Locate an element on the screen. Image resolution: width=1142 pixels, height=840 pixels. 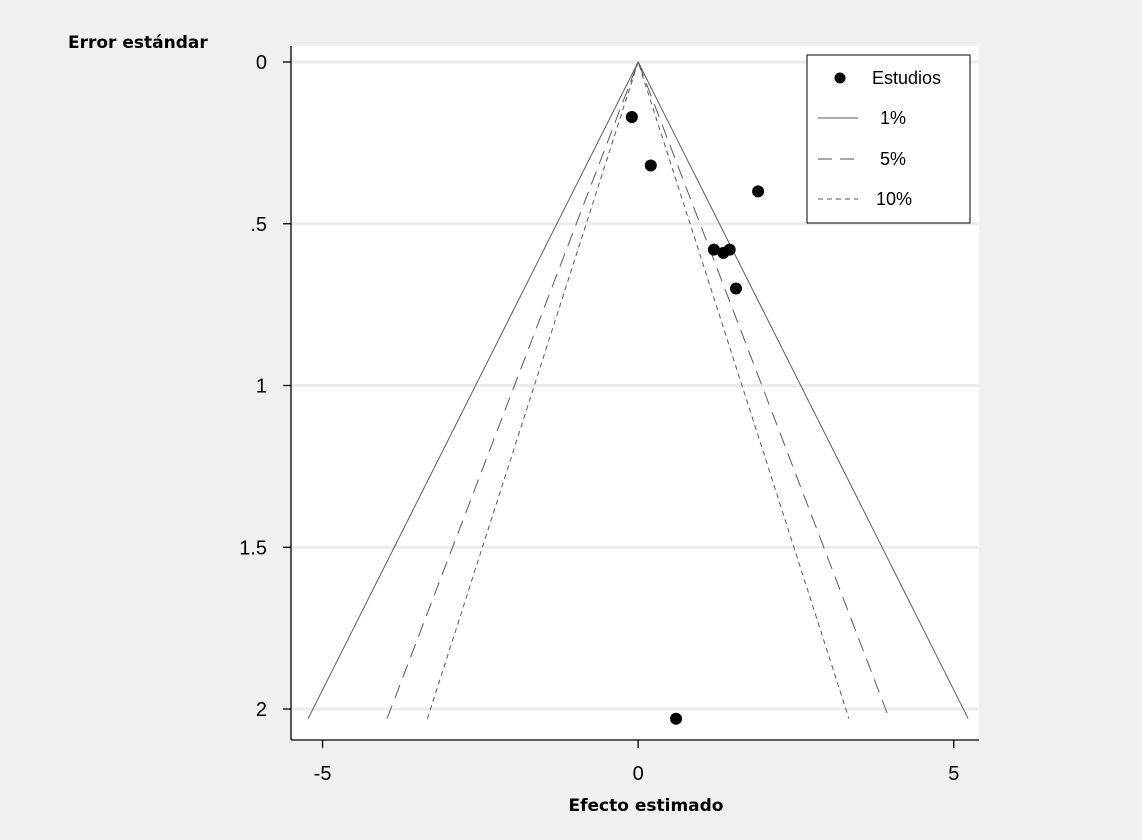
y-ticks: 0 .5 1 1.5 2 is located at coordinates (265, 386).